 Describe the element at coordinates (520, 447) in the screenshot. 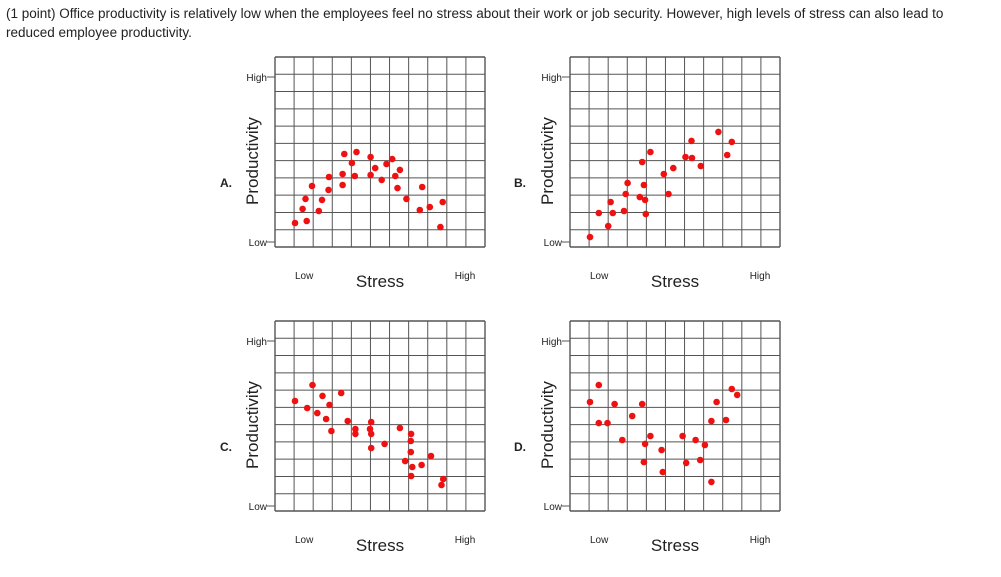

I see `option-label: D.` at that location.